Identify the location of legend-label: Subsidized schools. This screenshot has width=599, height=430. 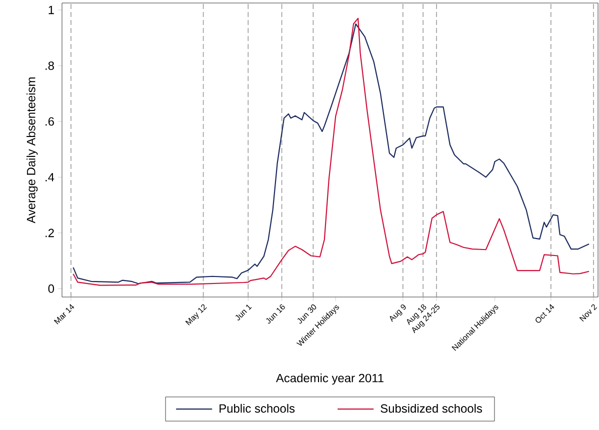
(431, 408).